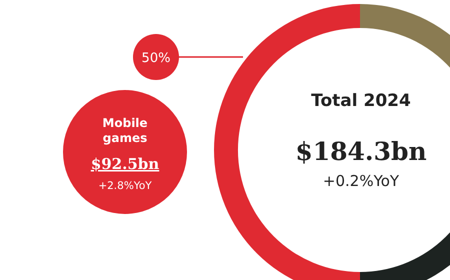  What do you see at coordinates (125, 130) in the screenshot?
I see `slice-label: Mobile games` at bounding box center [125, 130].